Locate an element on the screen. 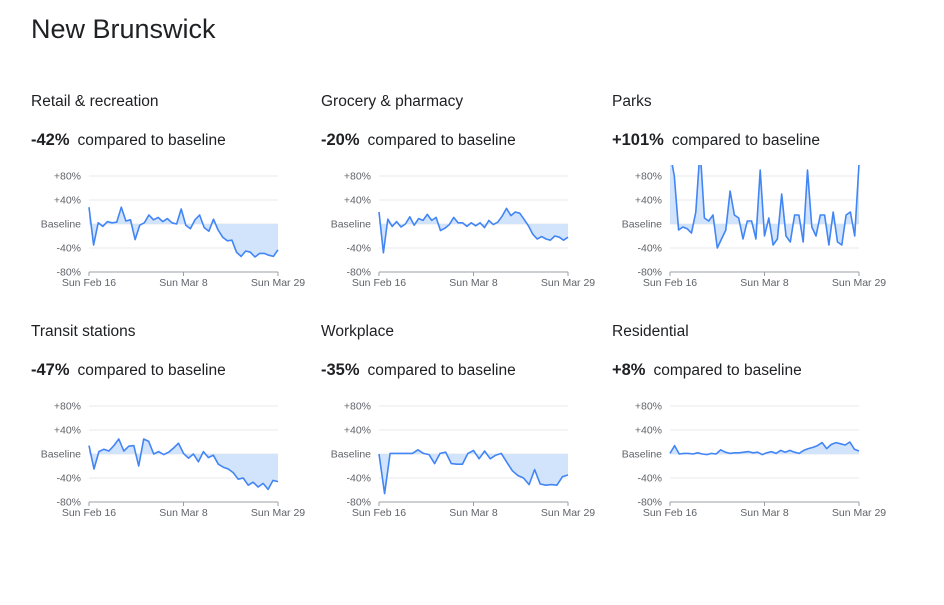 The width and height of the screenshot is (944, 605). change-summary: -20% compared to baseline is located at coordinates (418, 140).